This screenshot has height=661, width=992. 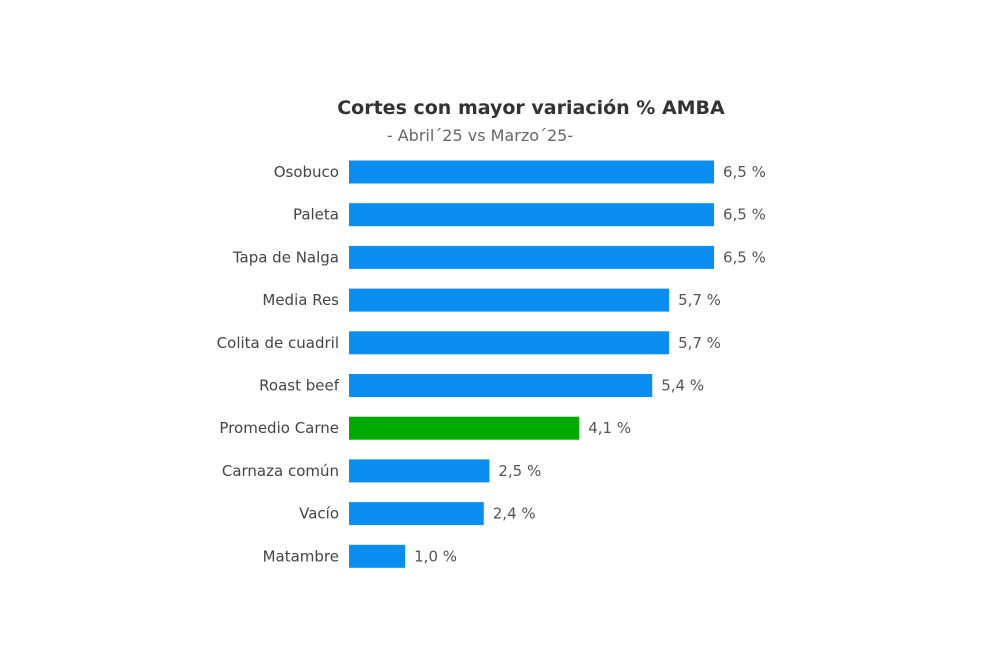 I want to click on chart-subtitle: - Abril´25 vs Marzo´25-, so click(x=480, y=135).